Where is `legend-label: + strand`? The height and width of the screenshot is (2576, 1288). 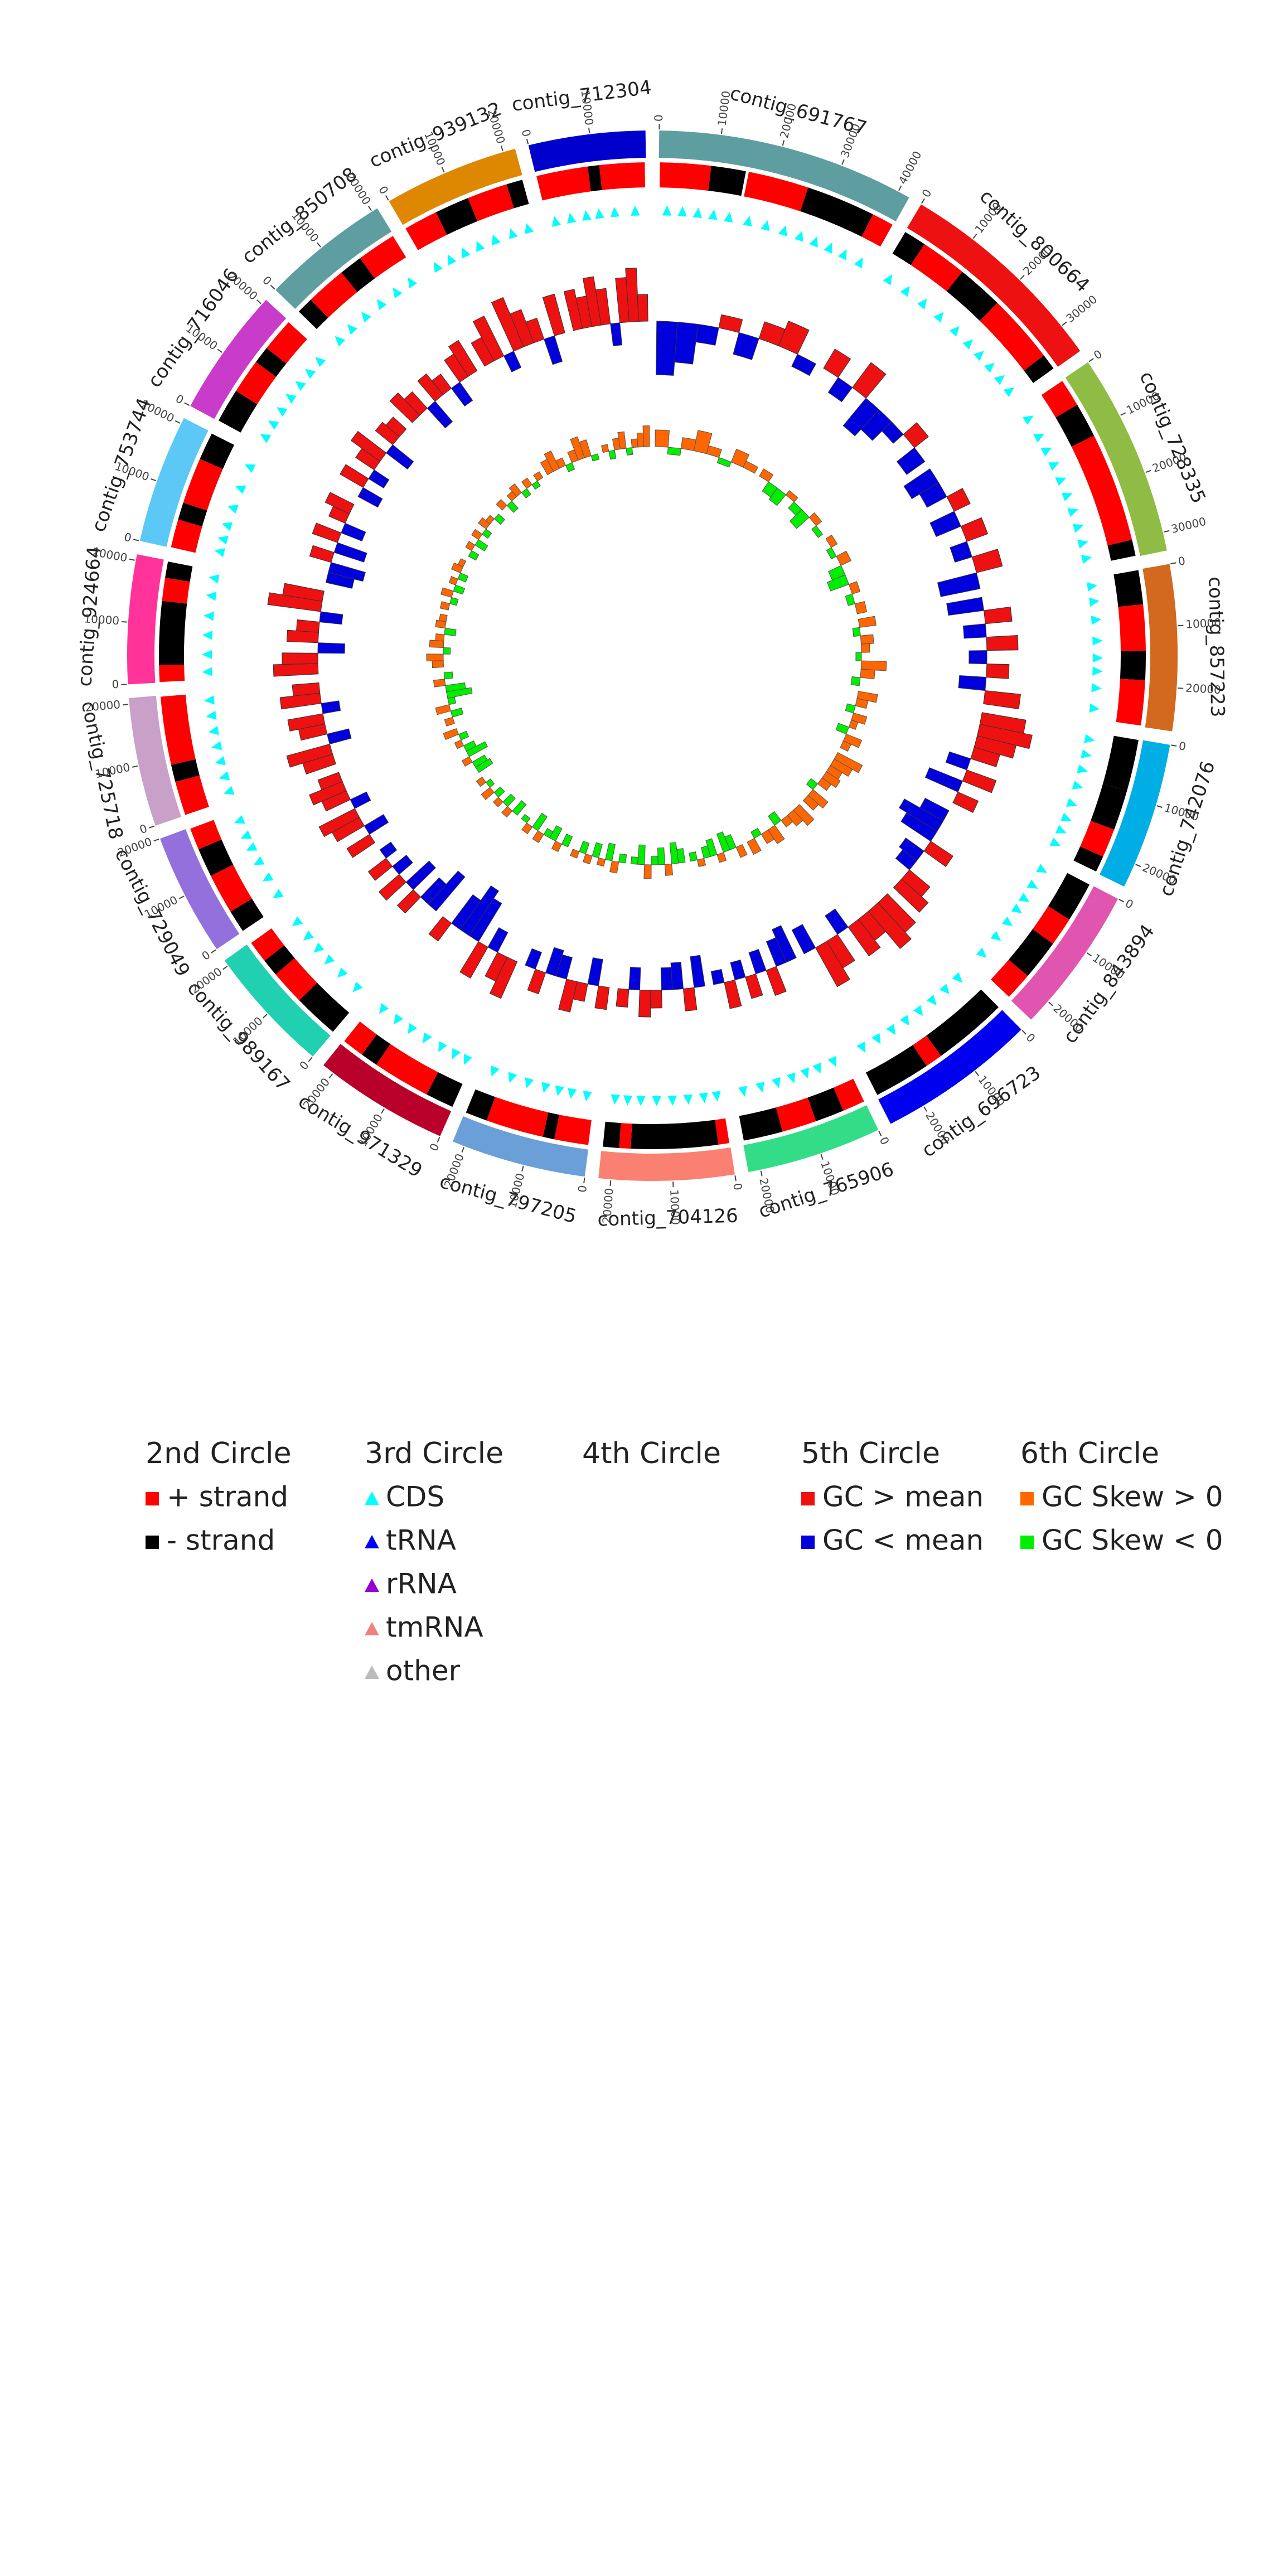 legend-label: + strand is located at coordinates (227, 1497).